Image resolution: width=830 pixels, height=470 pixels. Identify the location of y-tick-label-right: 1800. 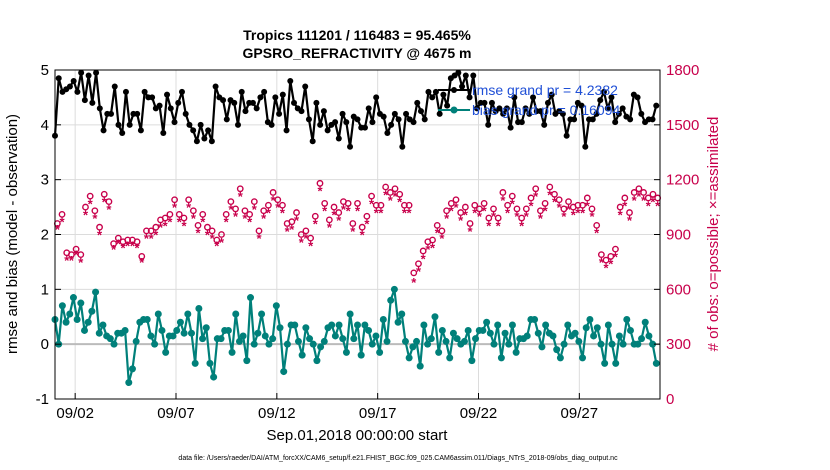
(682, 70).